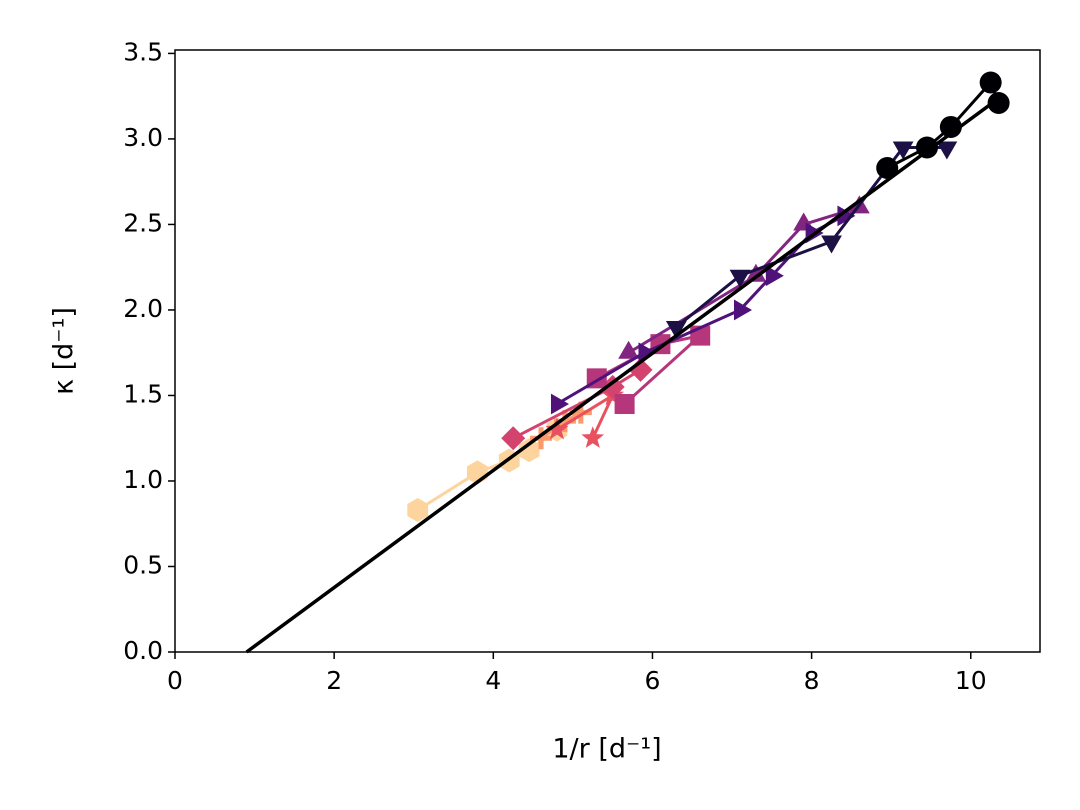 The height and width of the screenshot is (810, 1080). Describe the element at coordinates (143, 222) in the screenshot. I see `y-tick-label: 2.5` at that location.